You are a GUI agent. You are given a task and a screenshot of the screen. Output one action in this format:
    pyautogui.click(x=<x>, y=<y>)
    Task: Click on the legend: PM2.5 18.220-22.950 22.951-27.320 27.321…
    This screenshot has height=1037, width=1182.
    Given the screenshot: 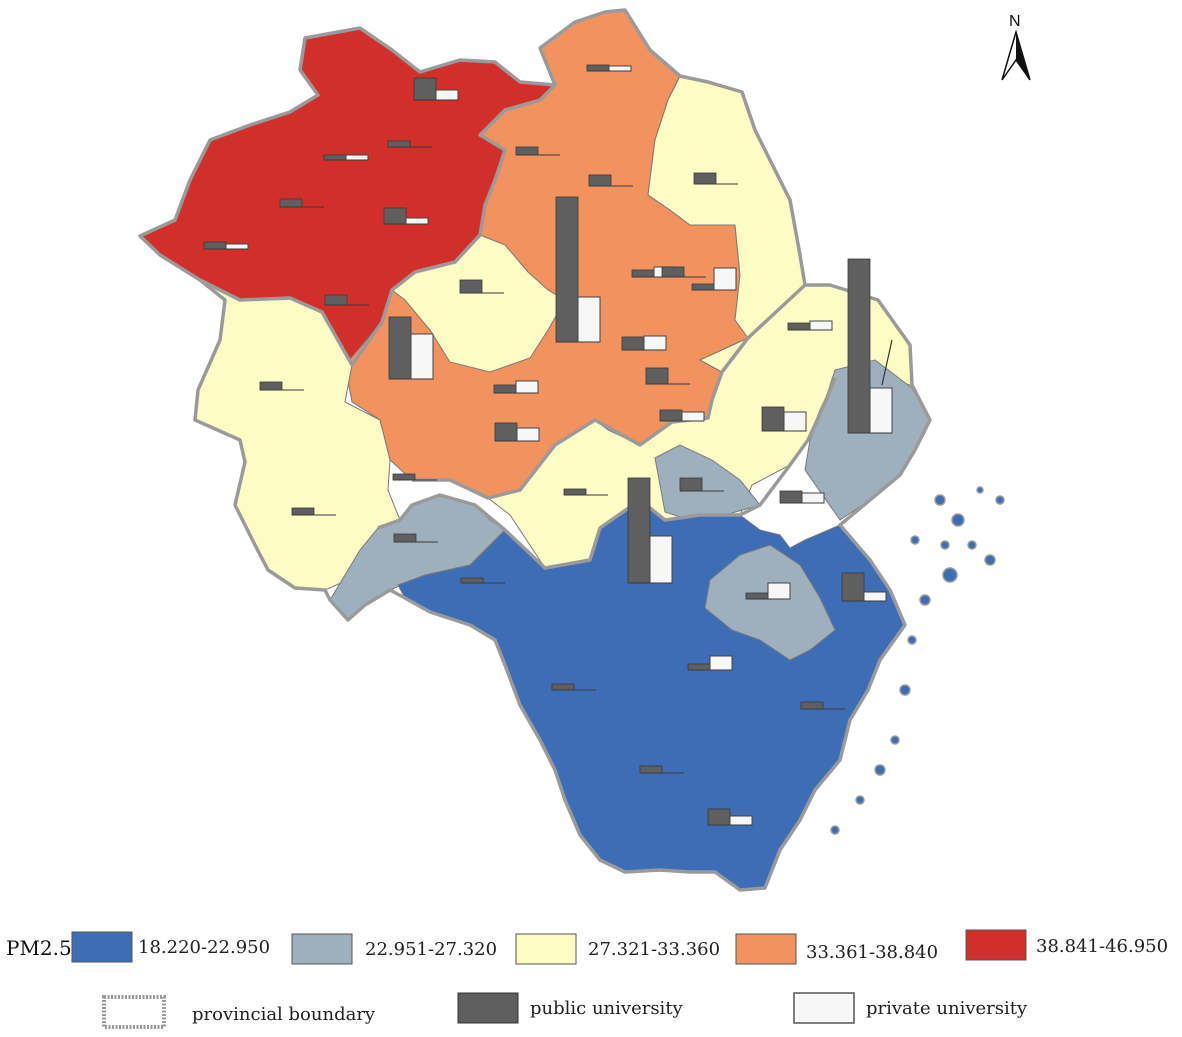 What is the action you would take?
    pyautogui.click(x=587, y=979)
    